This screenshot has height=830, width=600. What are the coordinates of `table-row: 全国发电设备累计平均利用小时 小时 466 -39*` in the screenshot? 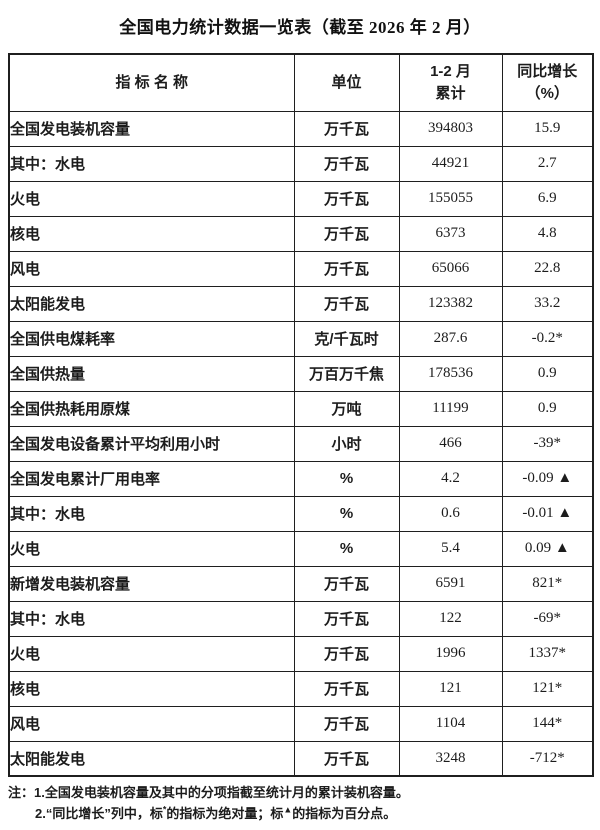 It's located at (301, 443).